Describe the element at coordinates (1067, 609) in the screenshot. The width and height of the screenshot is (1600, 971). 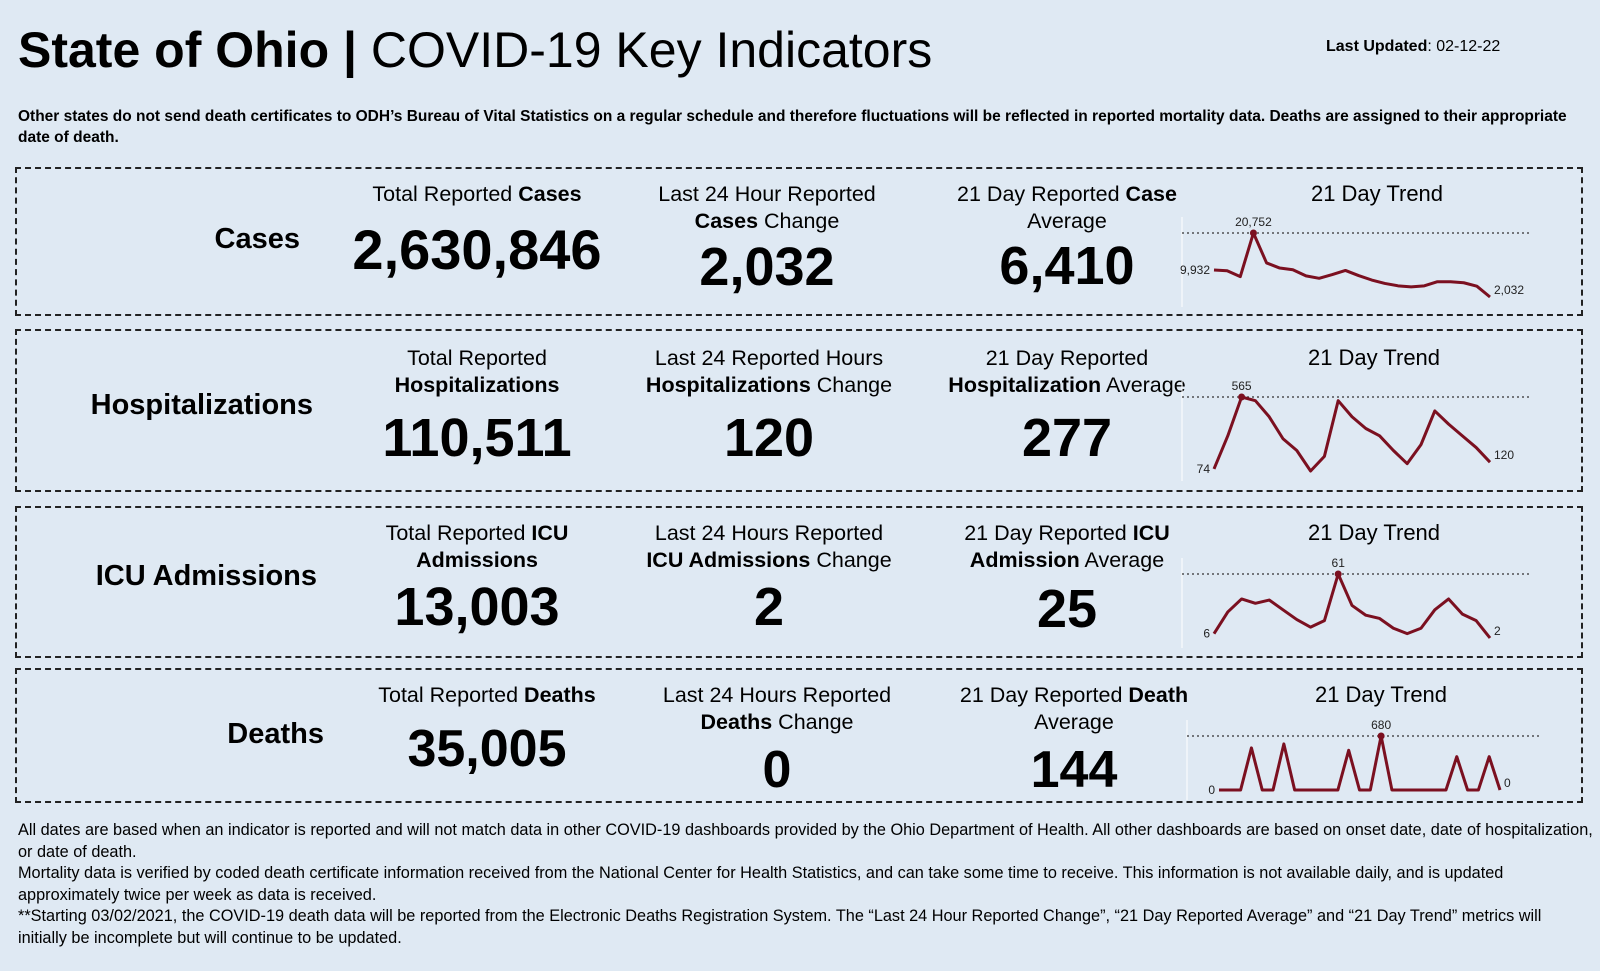
I see `icu-average-value: 25` at that location.